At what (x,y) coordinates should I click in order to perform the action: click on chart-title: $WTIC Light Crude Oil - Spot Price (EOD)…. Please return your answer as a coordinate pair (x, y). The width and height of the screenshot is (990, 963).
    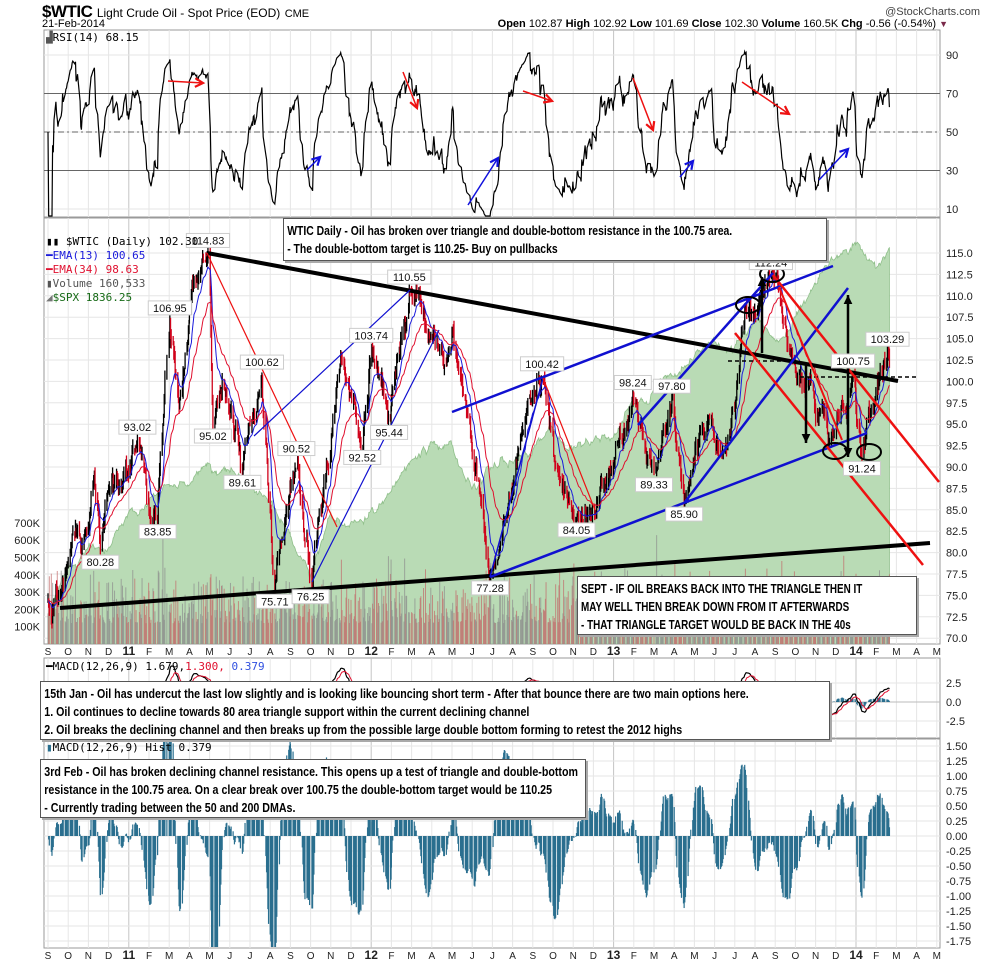
    Looking at the image, I should click on (175, 12).